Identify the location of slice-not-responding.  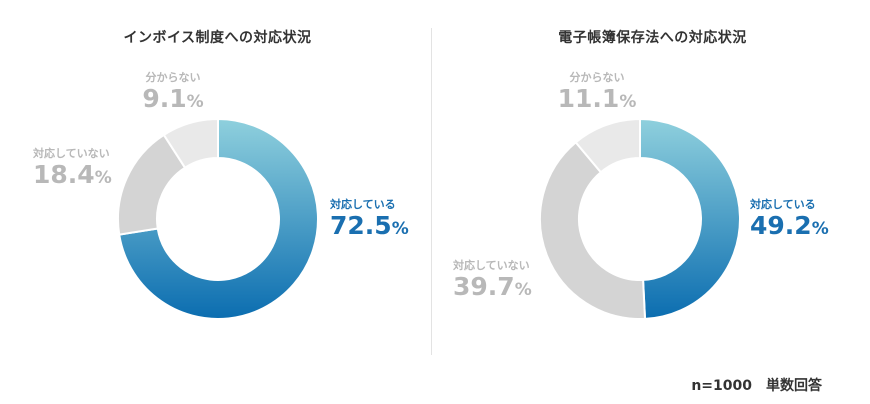
(593, 230).